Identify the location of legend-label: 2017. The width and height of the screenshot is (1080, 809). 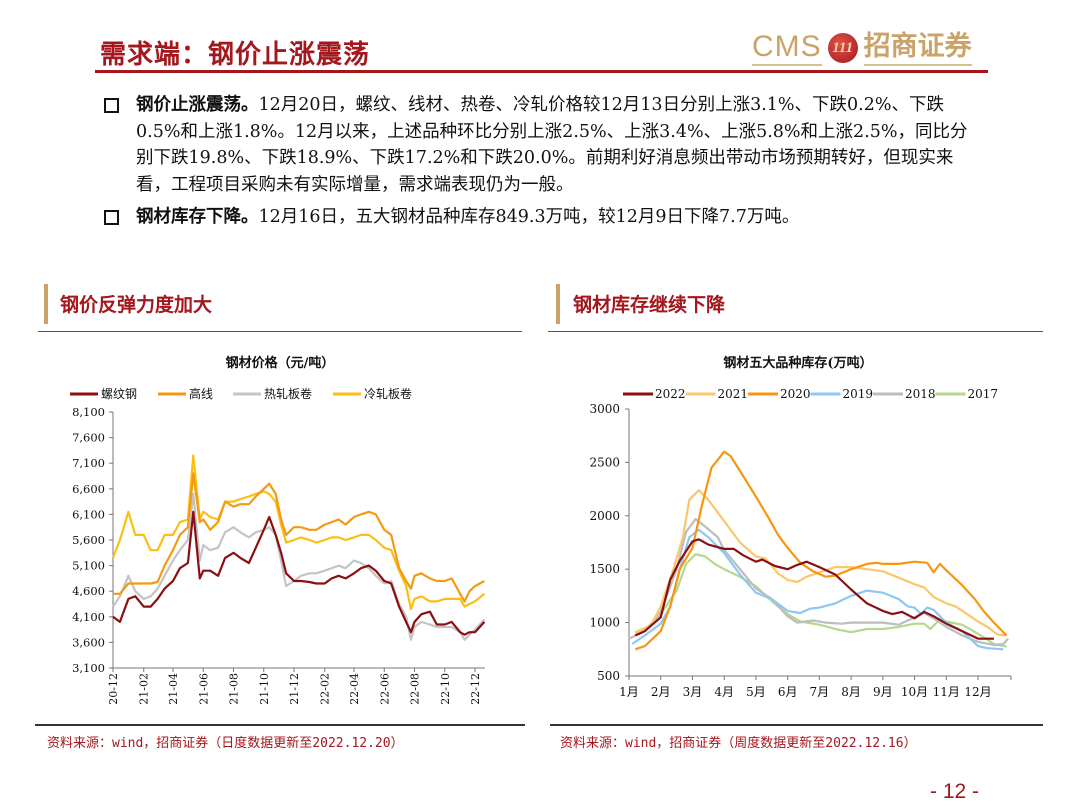
(983, 394).